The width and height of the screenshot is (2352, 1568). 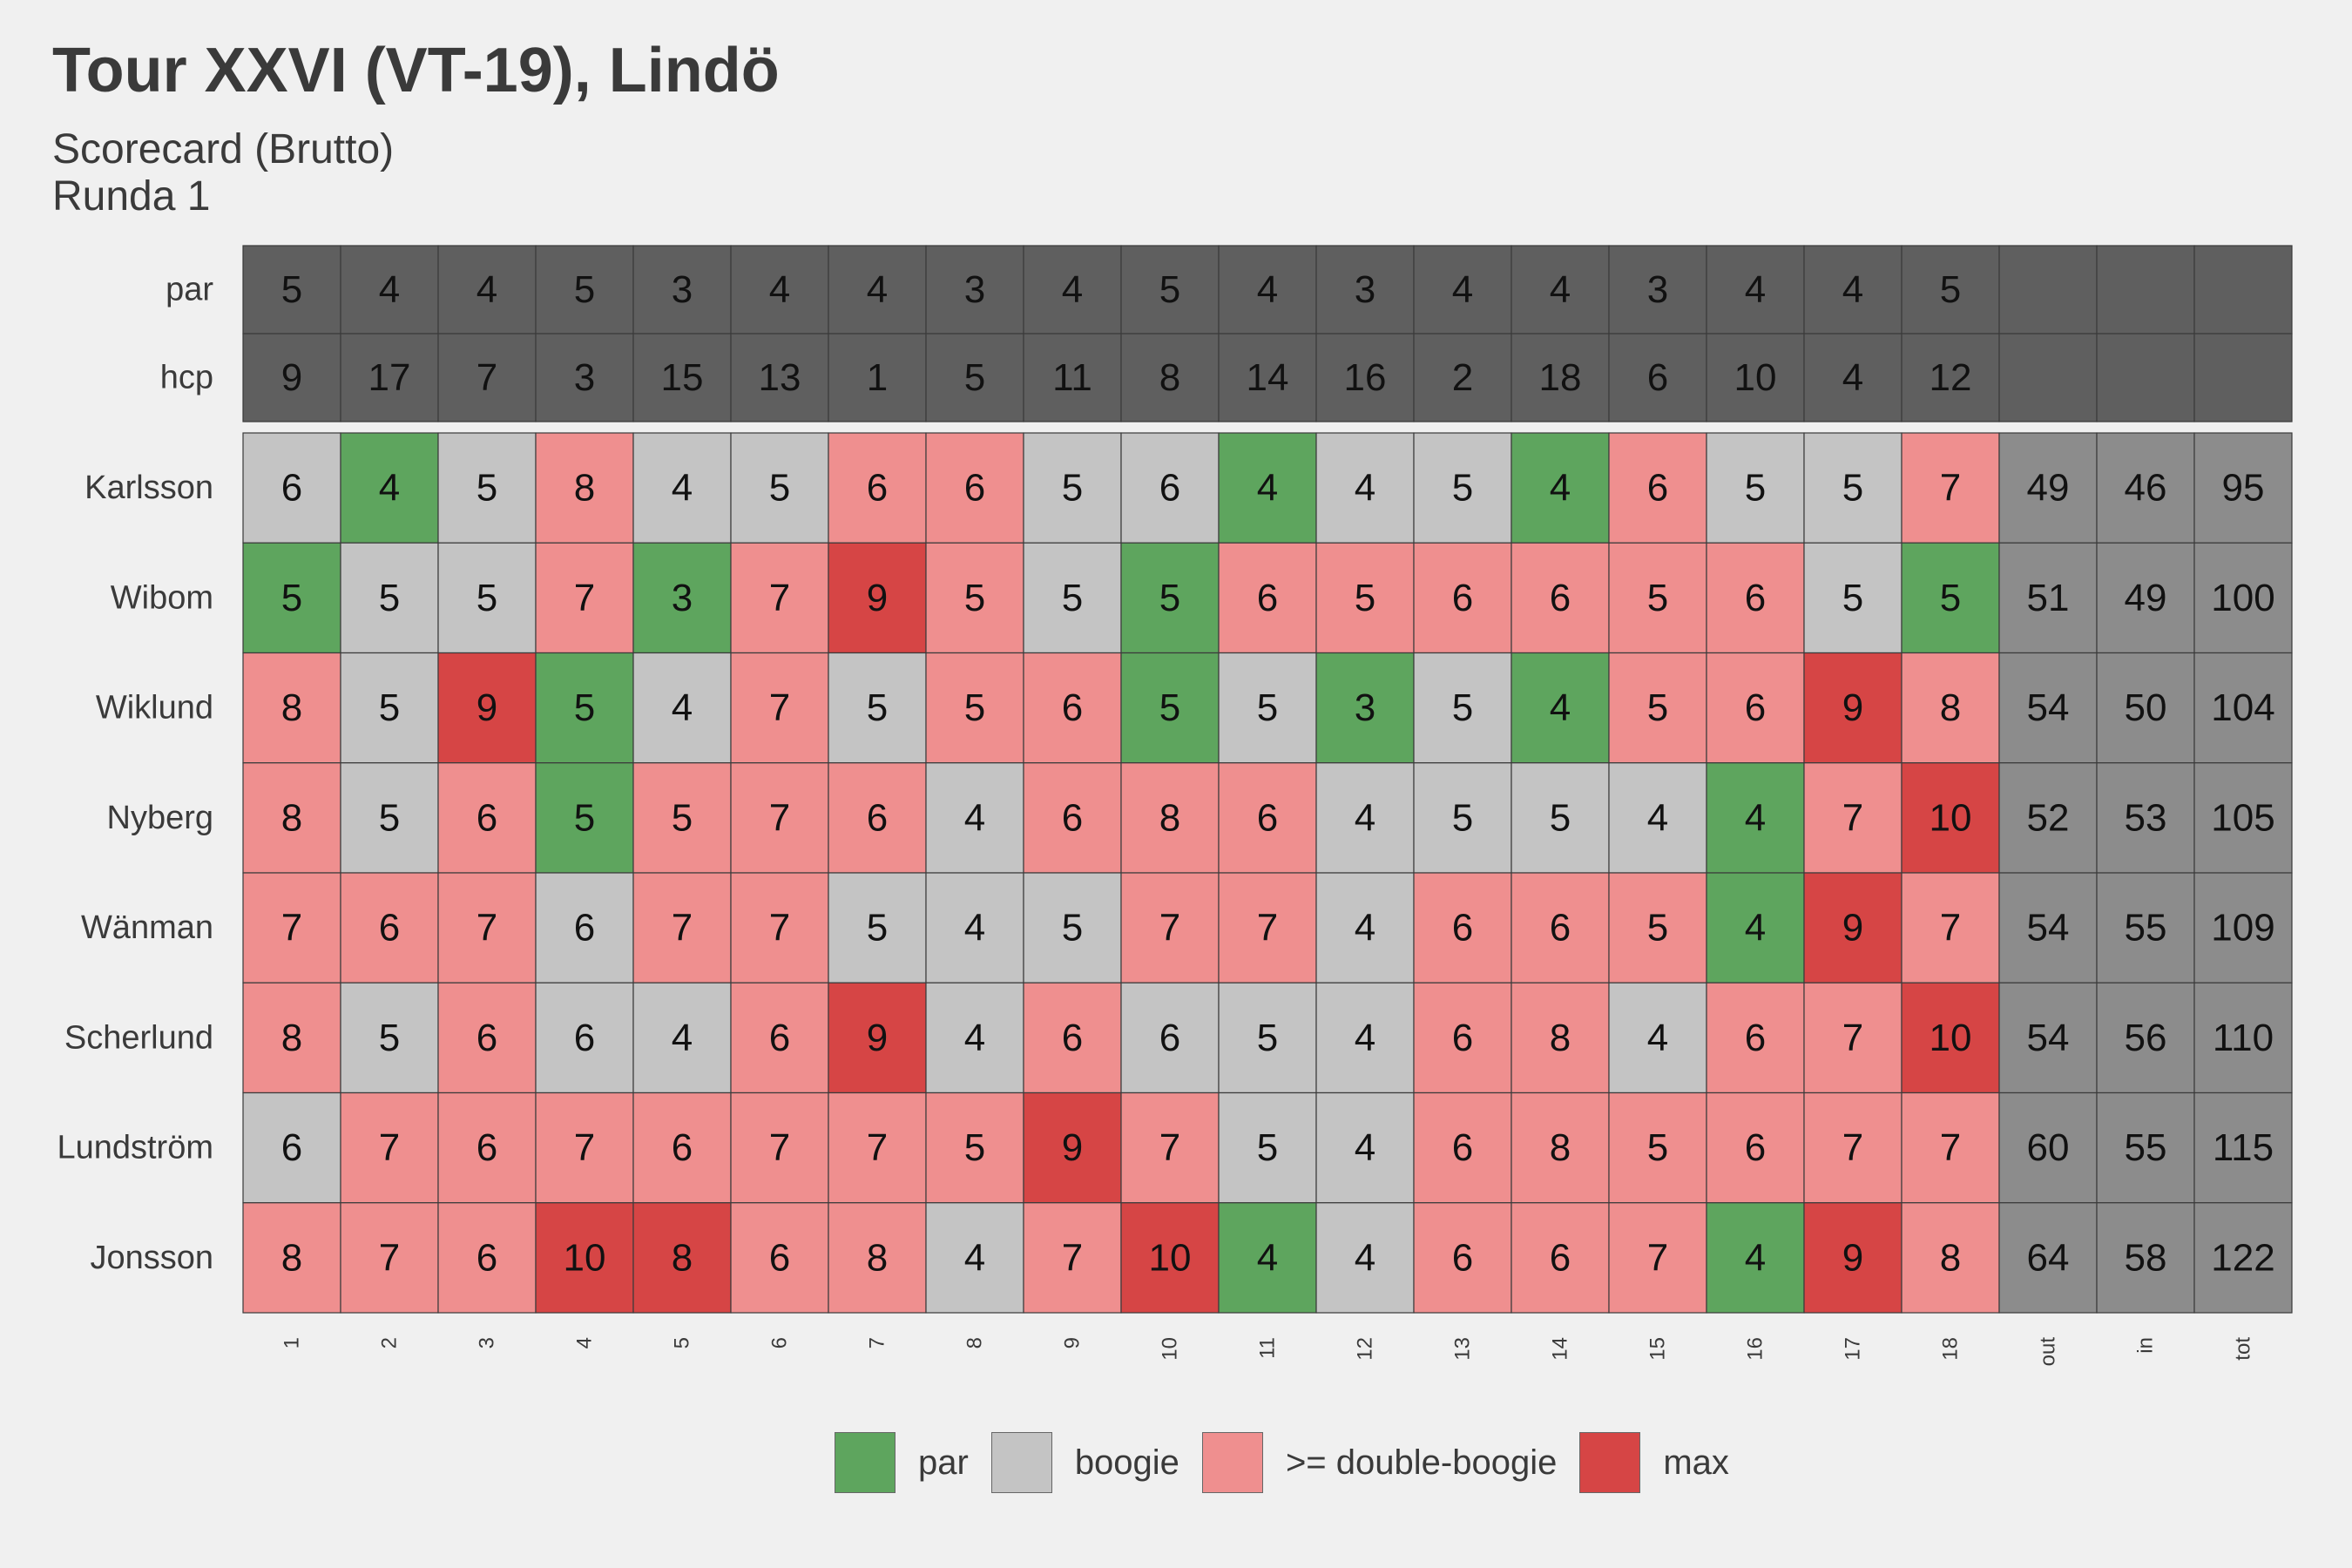 I want to click on score-value: 3, so click(x=1365, y=707).